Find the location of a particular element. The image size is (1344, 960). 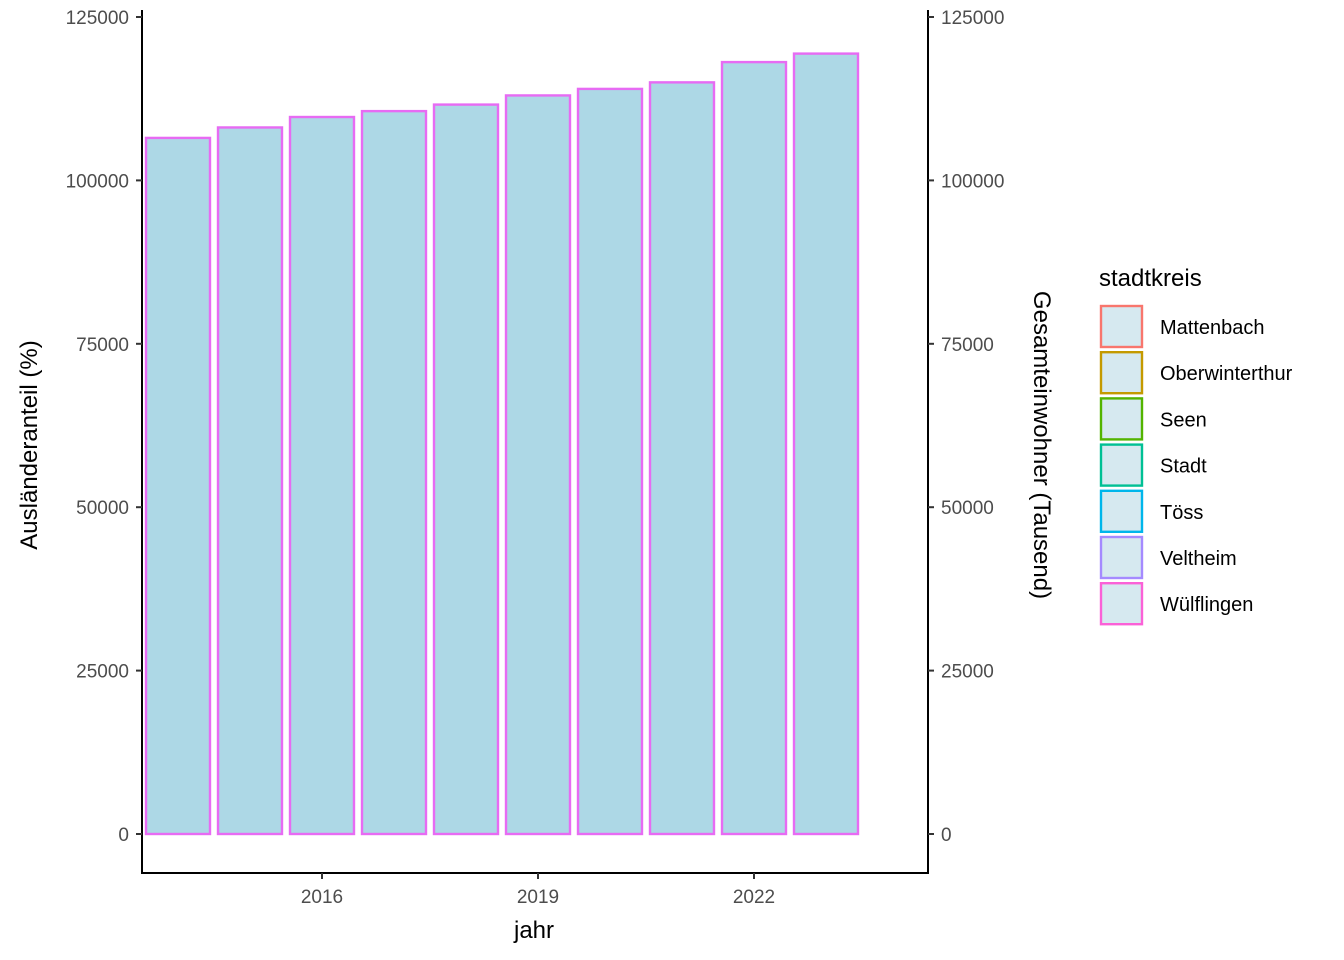

right-y-tick-label: 100000 is located at coordinates (972, 181).